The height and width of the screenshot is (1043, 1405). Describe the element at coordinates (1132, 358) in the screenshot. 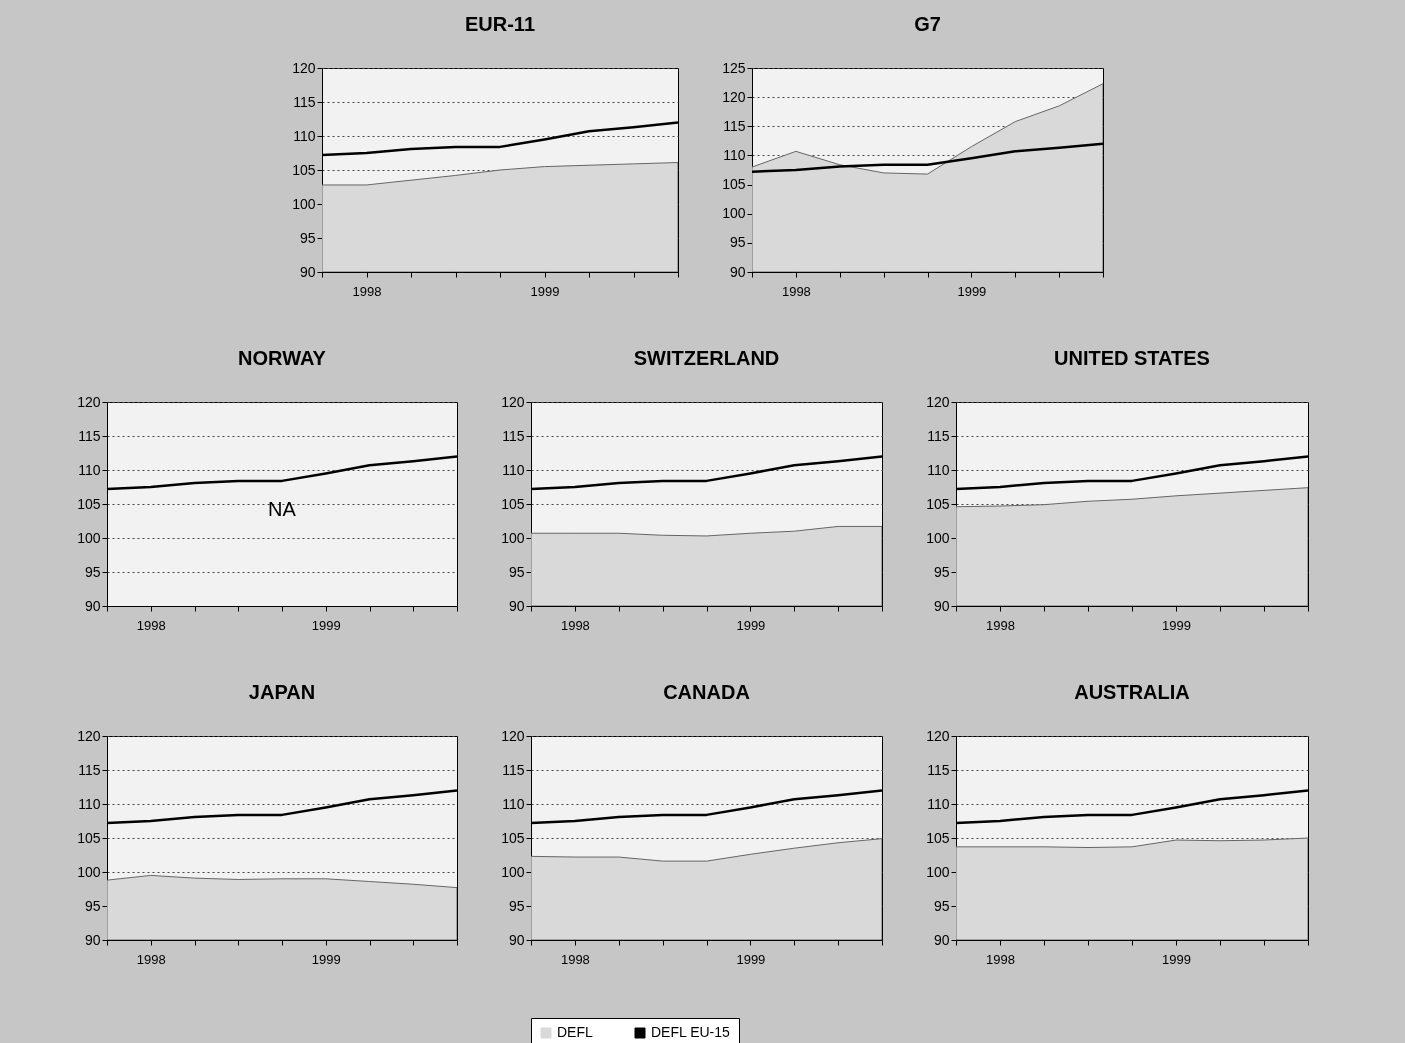

I see `chart-title: UNITED STATES` at that location.